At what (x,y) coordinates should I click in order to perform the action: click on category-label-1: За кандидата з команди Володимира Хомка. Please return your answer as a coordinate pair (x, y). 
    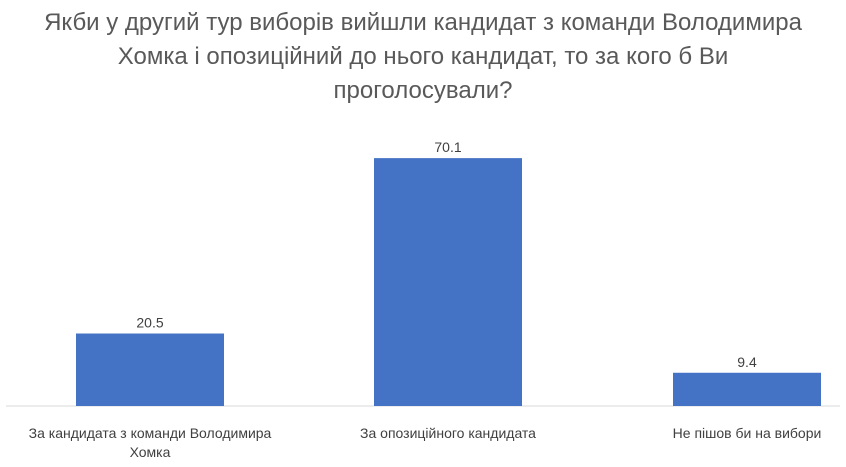
    Looking at the image, I should click on (150, 442).